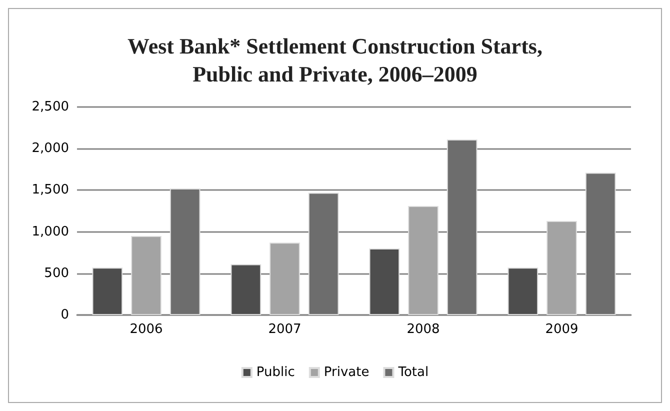 The width and height of the screenshot is (670, 411). I want to click on legend-label: Public, so click(275, 372).